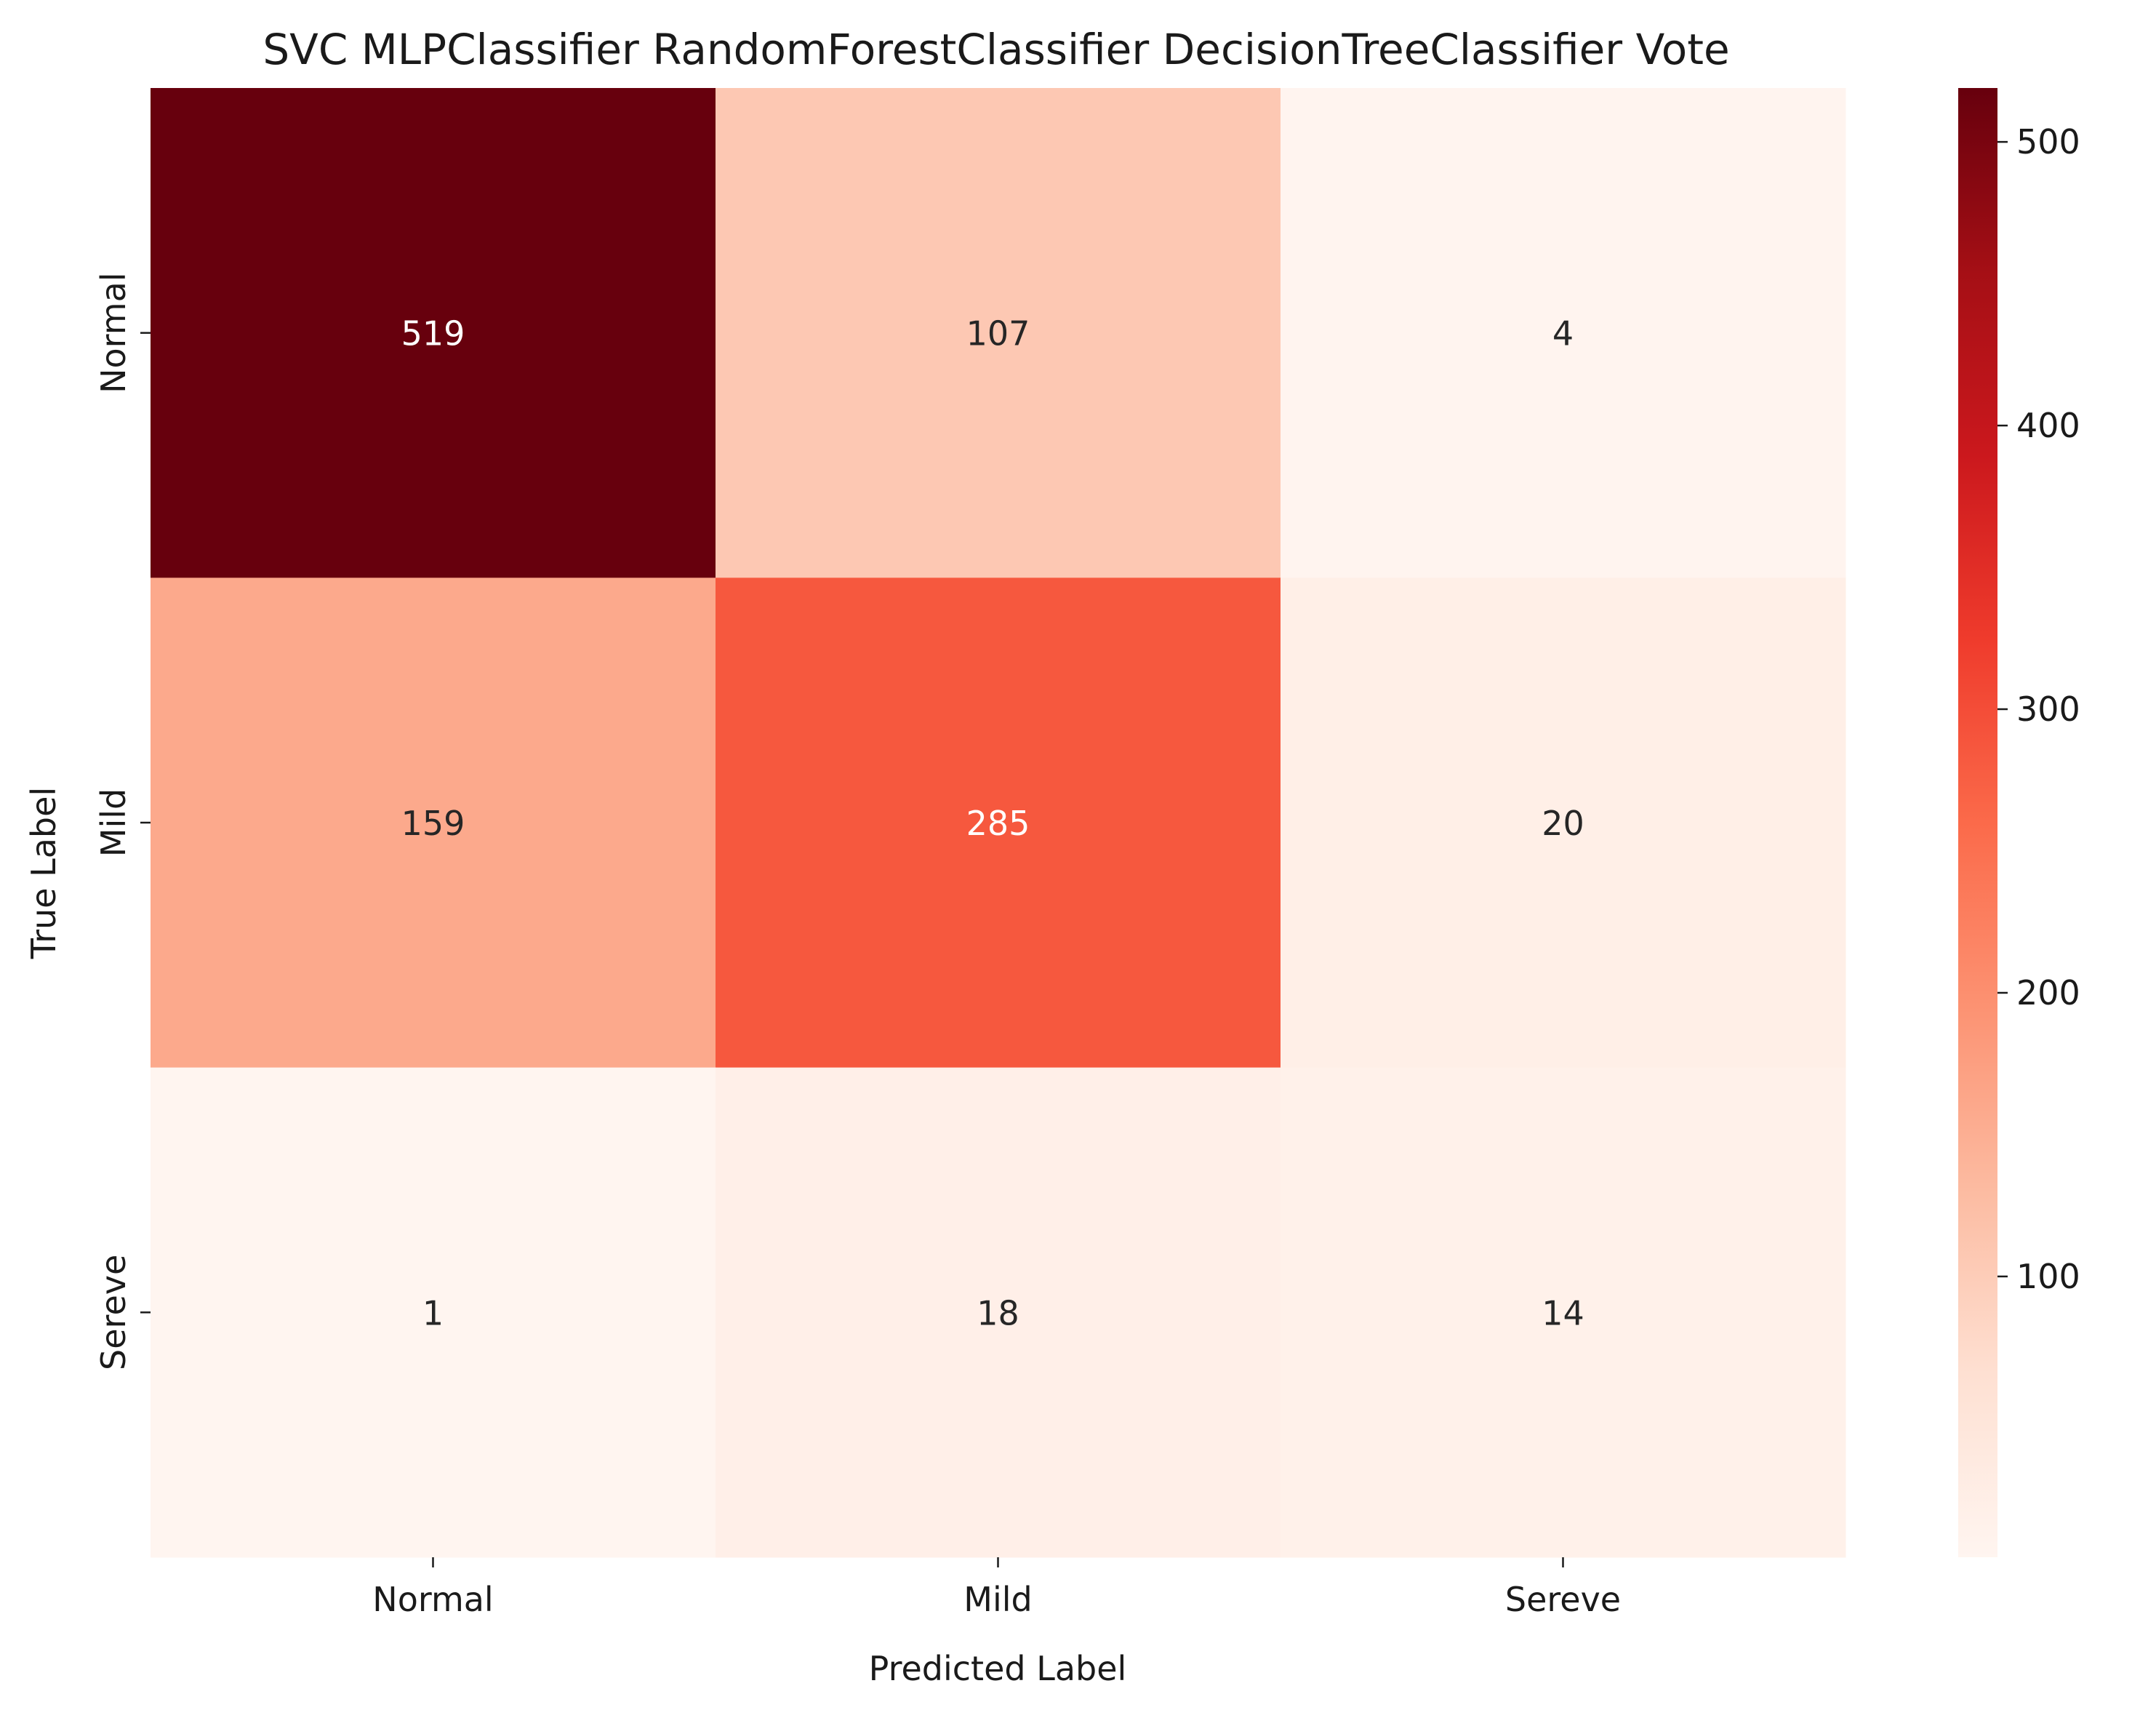 The width and height of the screenshot is (2156, 1710). Describe the element at coordinates (113, 332) in the screenshot. I see `y-tick-label: Normal` at that location.